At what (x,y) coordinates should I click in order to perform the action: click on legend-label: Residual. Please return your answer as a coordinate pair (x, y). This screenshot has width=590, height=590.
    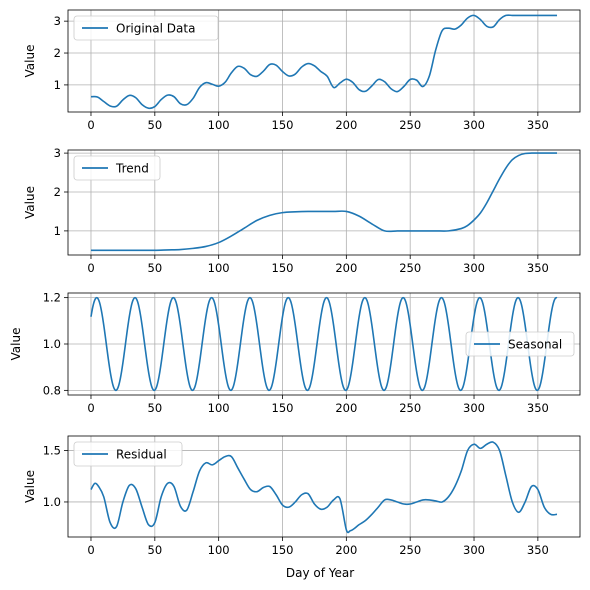
    Looking at the image, I should click on (141, 455).